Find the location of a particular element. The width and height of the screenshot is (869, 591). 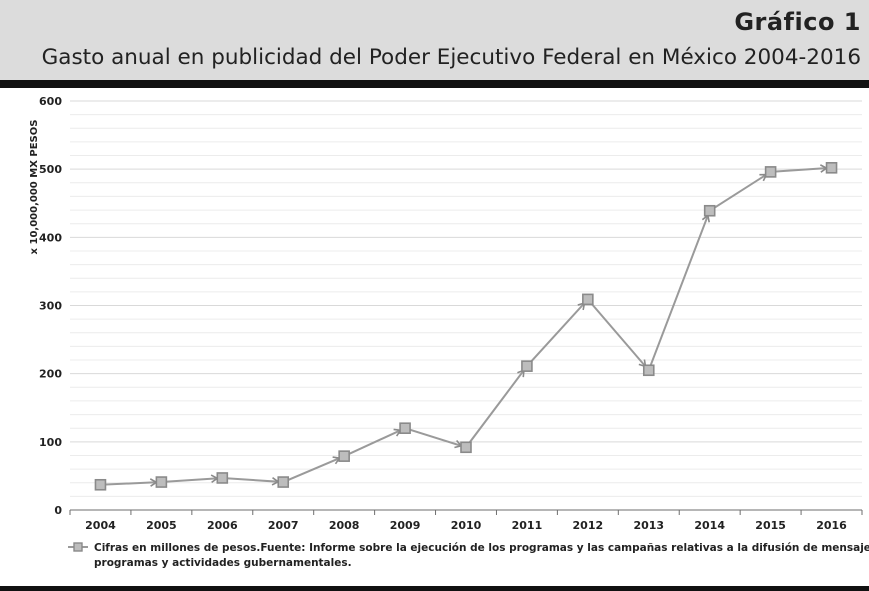

y-tick-label: 300 is located at coordinates (50, 306).